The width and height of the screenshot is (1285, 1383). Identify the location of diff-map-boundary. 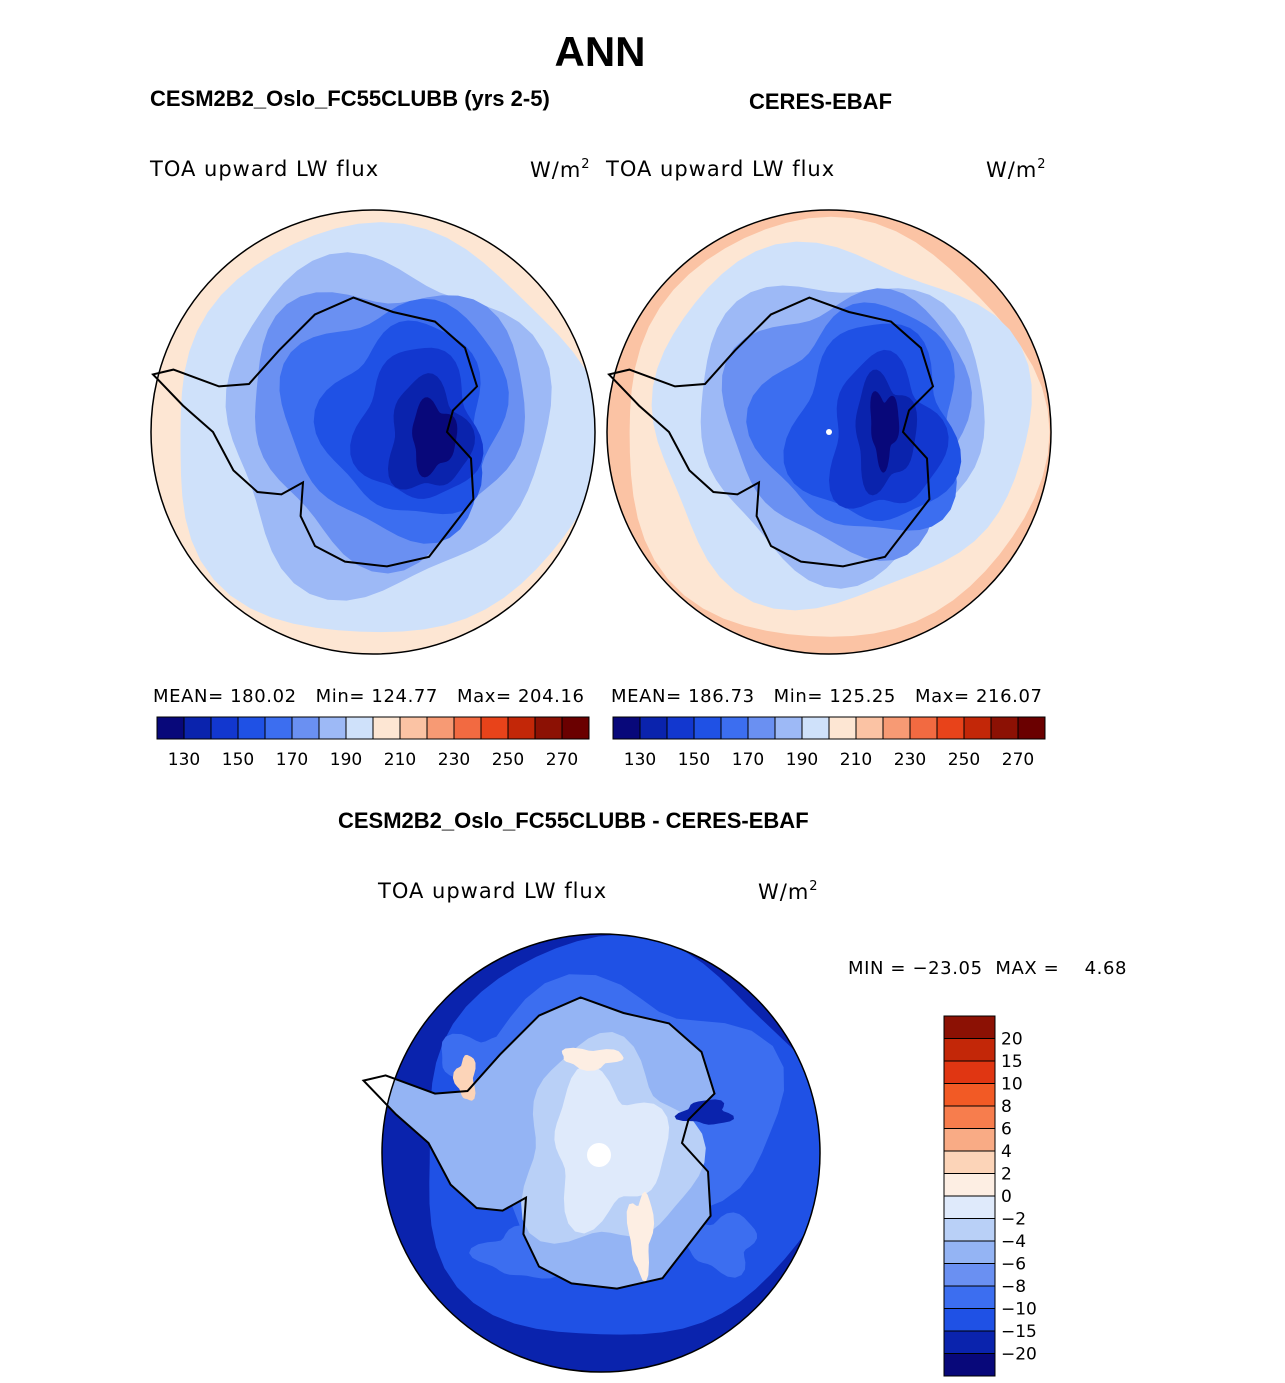
(601, 1153).